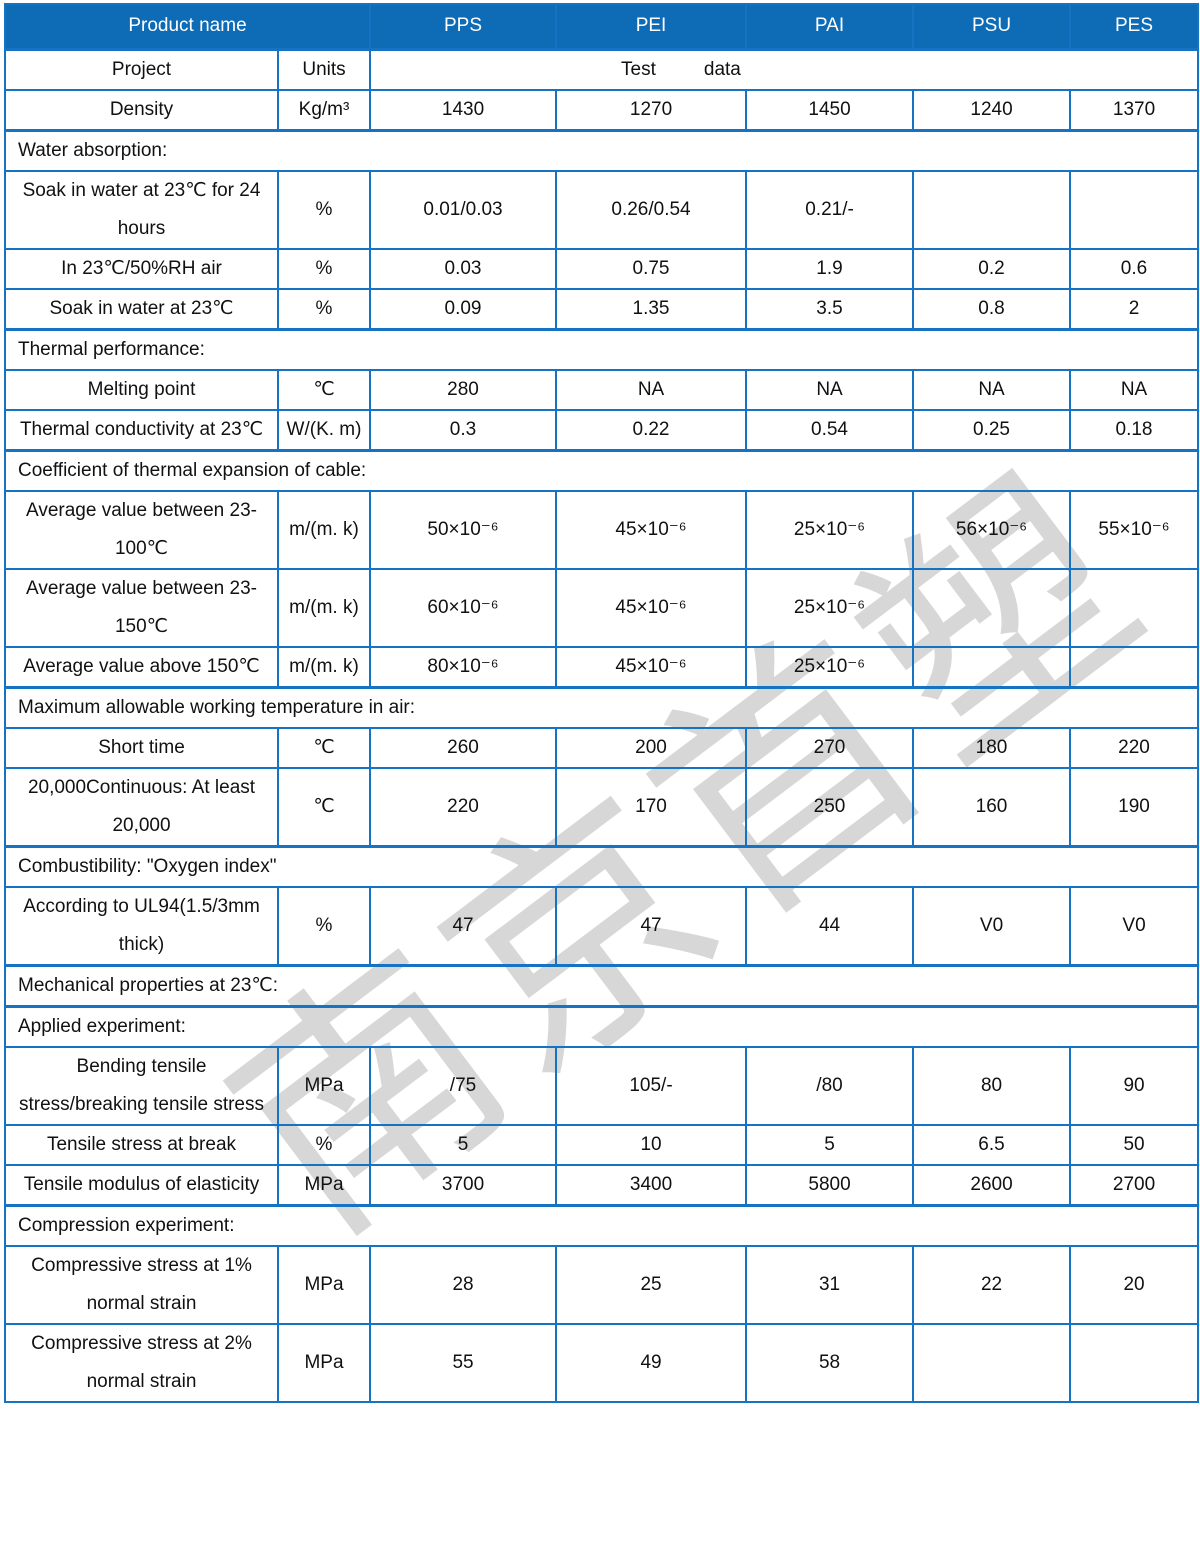  I want to click on data-value: 2600, so click(992, 1184).